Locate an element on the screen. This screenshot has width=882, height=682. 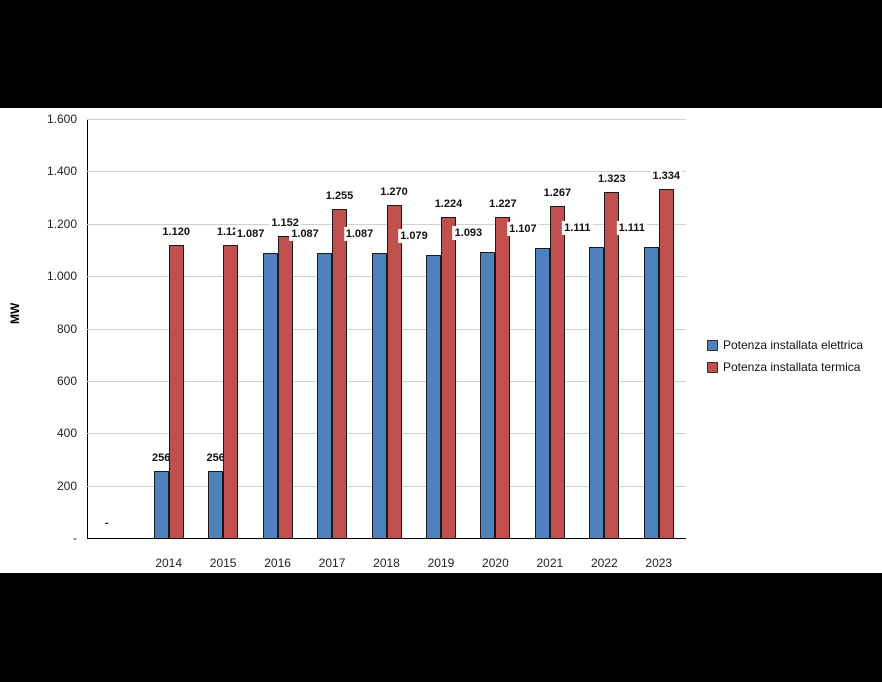
y-tick-label: 1.200 is located at coordinates (61, 223).